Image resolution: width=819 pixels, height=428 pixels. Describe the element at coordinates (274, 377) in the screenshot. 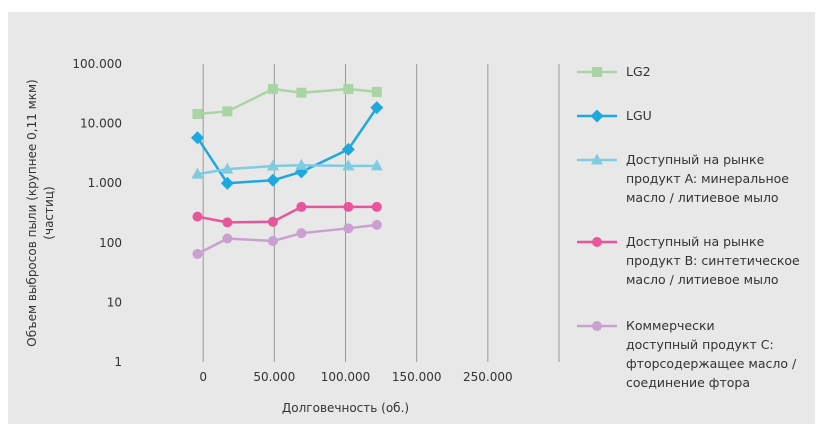

I see `x-tick-label: 50.000` at that location.